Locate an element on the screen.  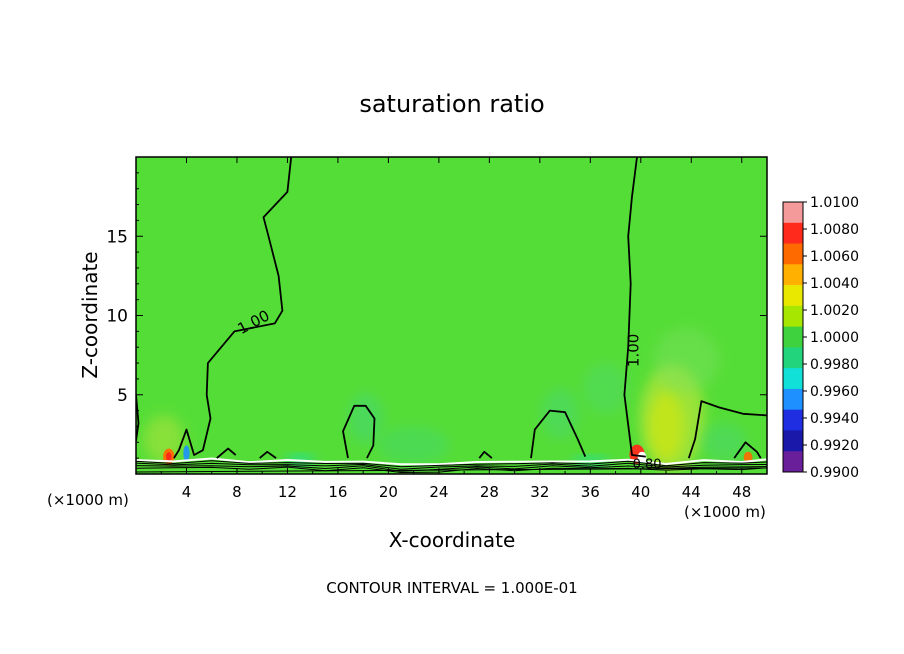
y-tick-label: 15 is located at coordinates (117, 237).